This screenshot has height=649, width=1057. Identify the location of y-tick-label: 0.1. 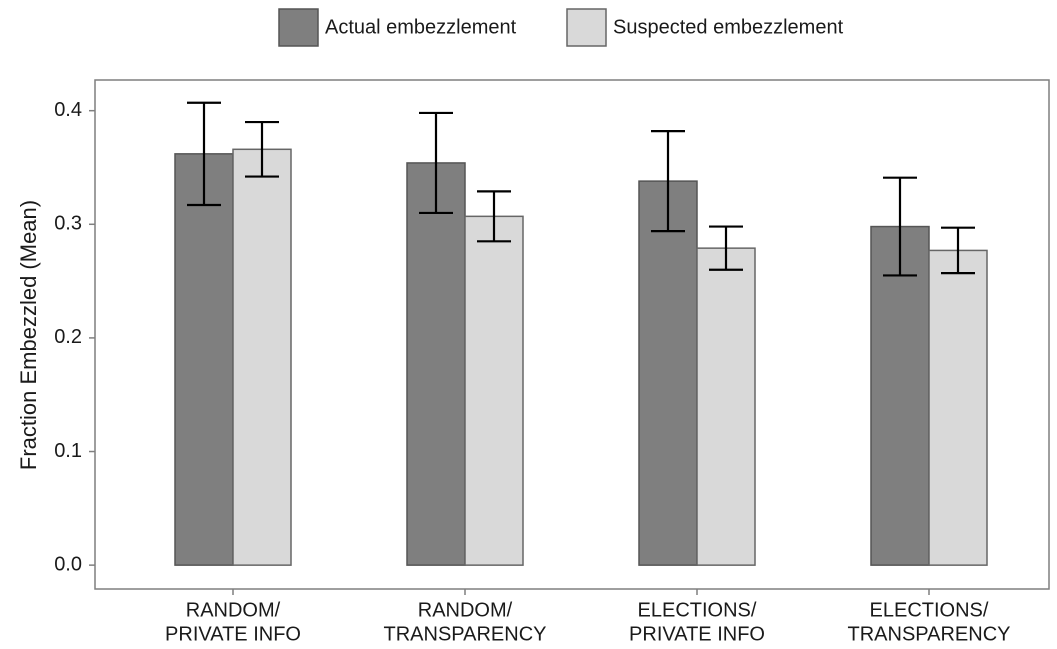
(68, 451).